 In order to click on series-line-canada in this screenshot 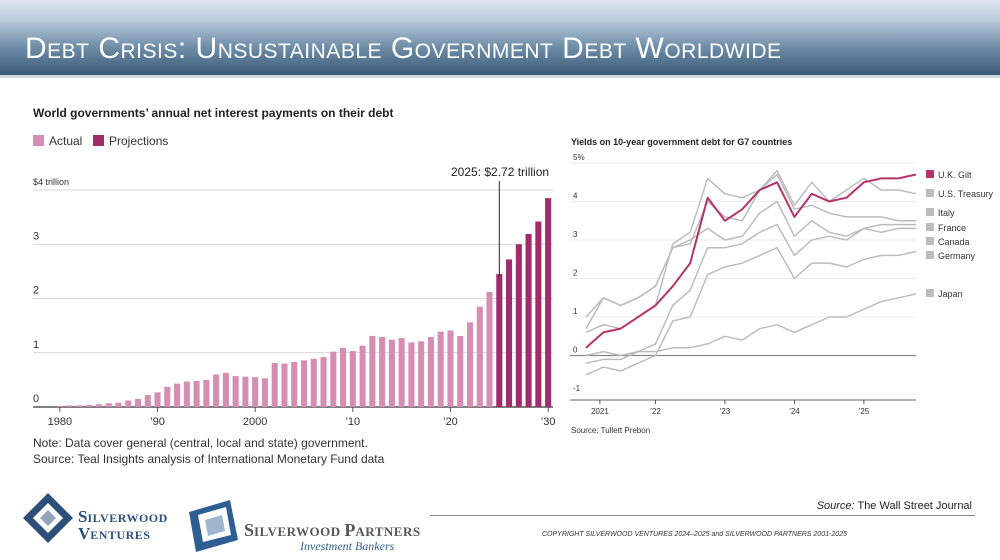, I will do `click(750, 264)`.